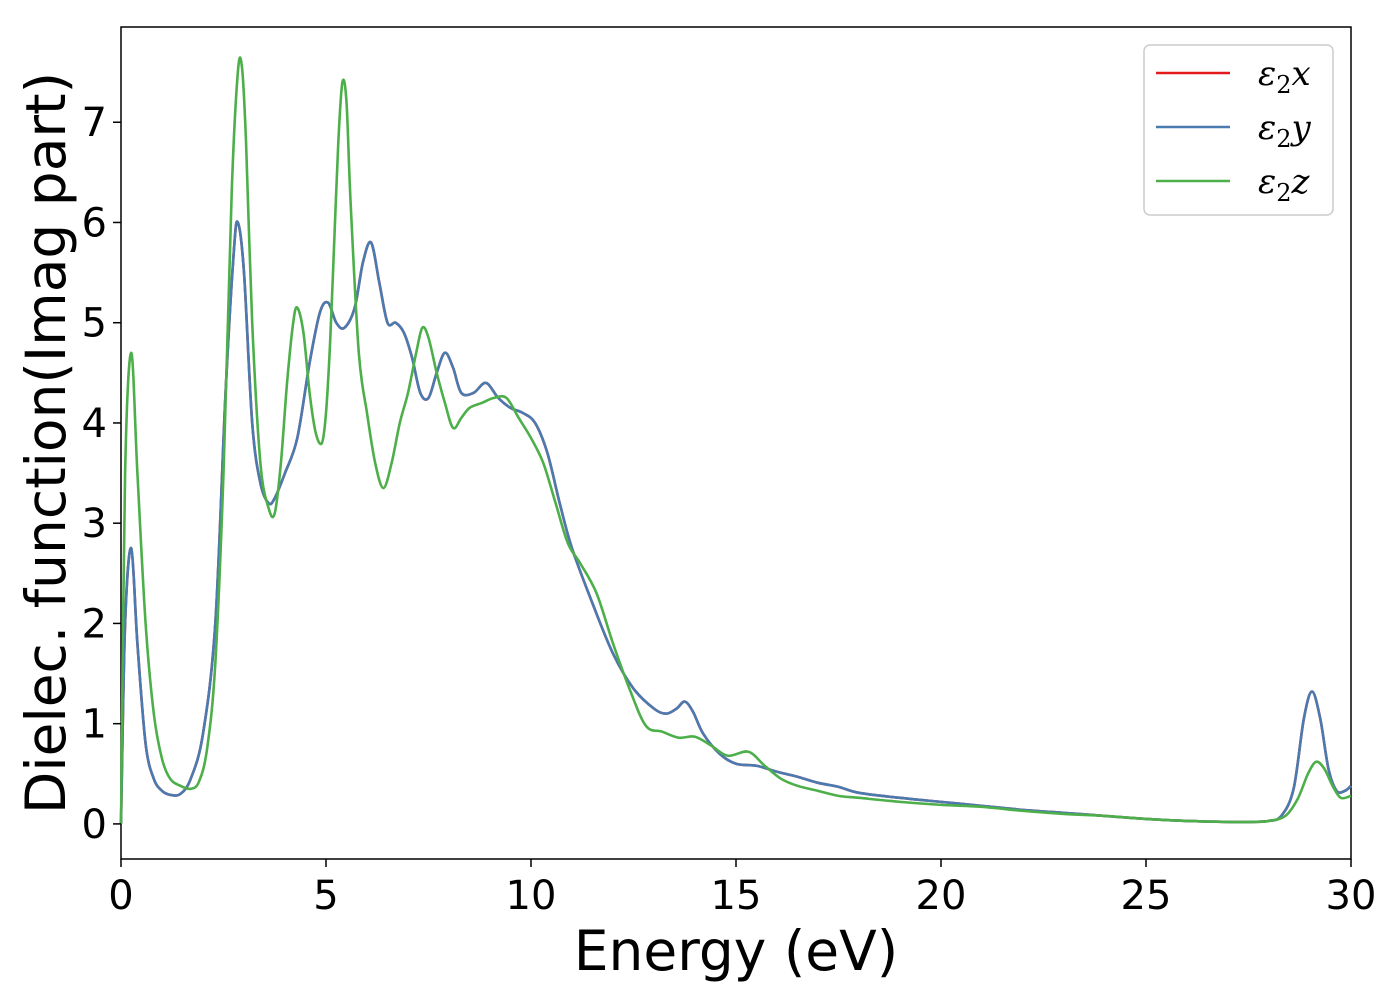 This screenshot has width=1400, height=1000. What do you see at coordinates (94, 524) in the screenshot?
I see `y-tick-label: 3` at bounding box center [94, 524].